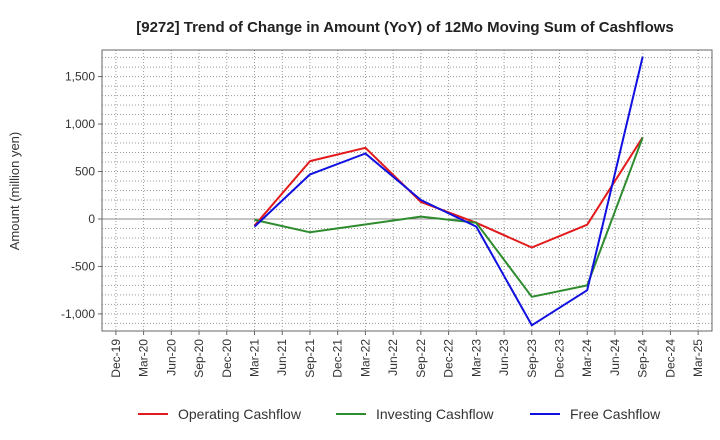 Image resolution: width=720 pixels, height=440 pixels. What do you see at coordinates (310, 358) in the screenshot?
I see `x-tick-label: Sep-21` at bounding box center [310, 358].